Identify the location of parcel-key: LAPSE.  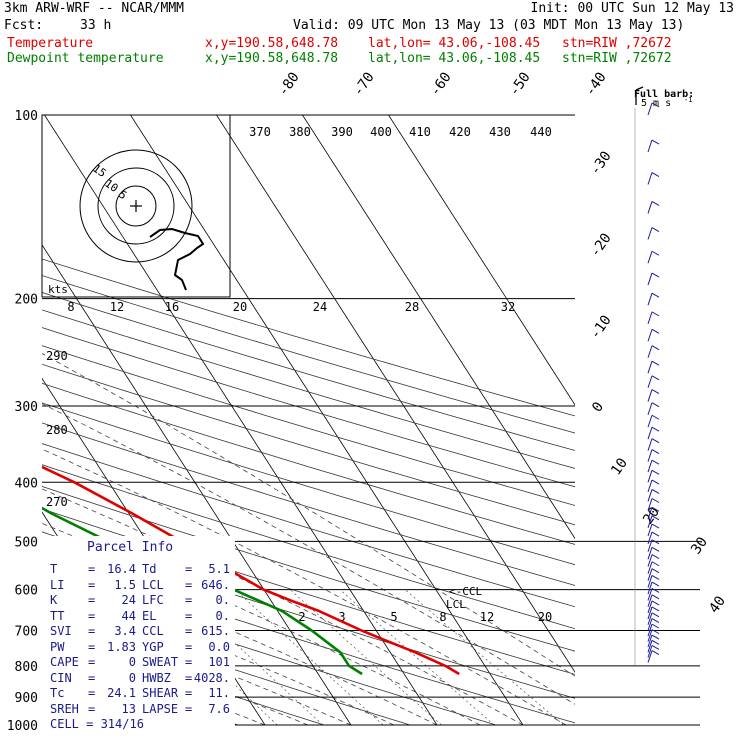
(160, 708).